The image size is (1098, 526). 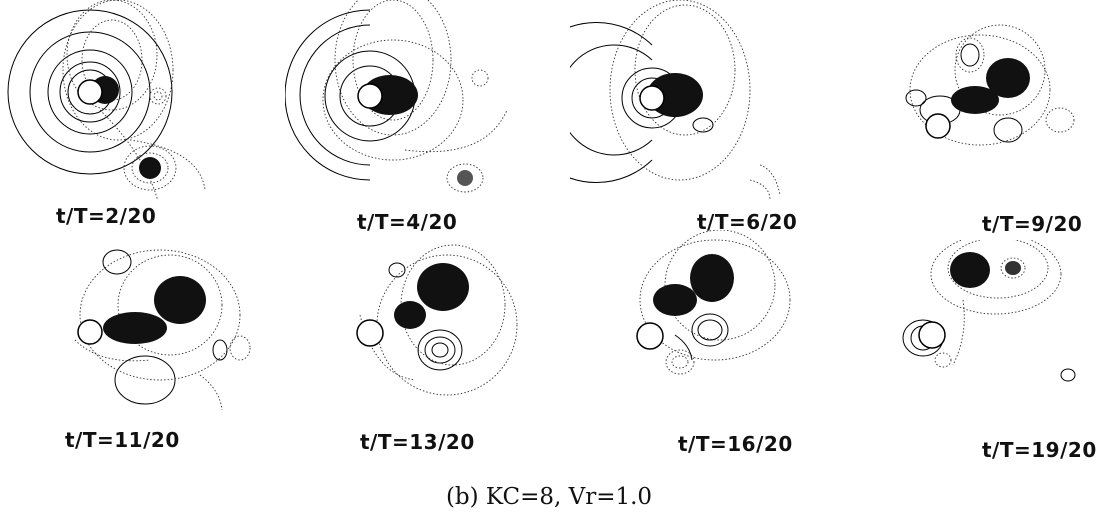 What do you see at coordinates (407, 222) in the screenshot?
I see `panel-label-2: t/T=4/20` at bounding box center [407, 222].